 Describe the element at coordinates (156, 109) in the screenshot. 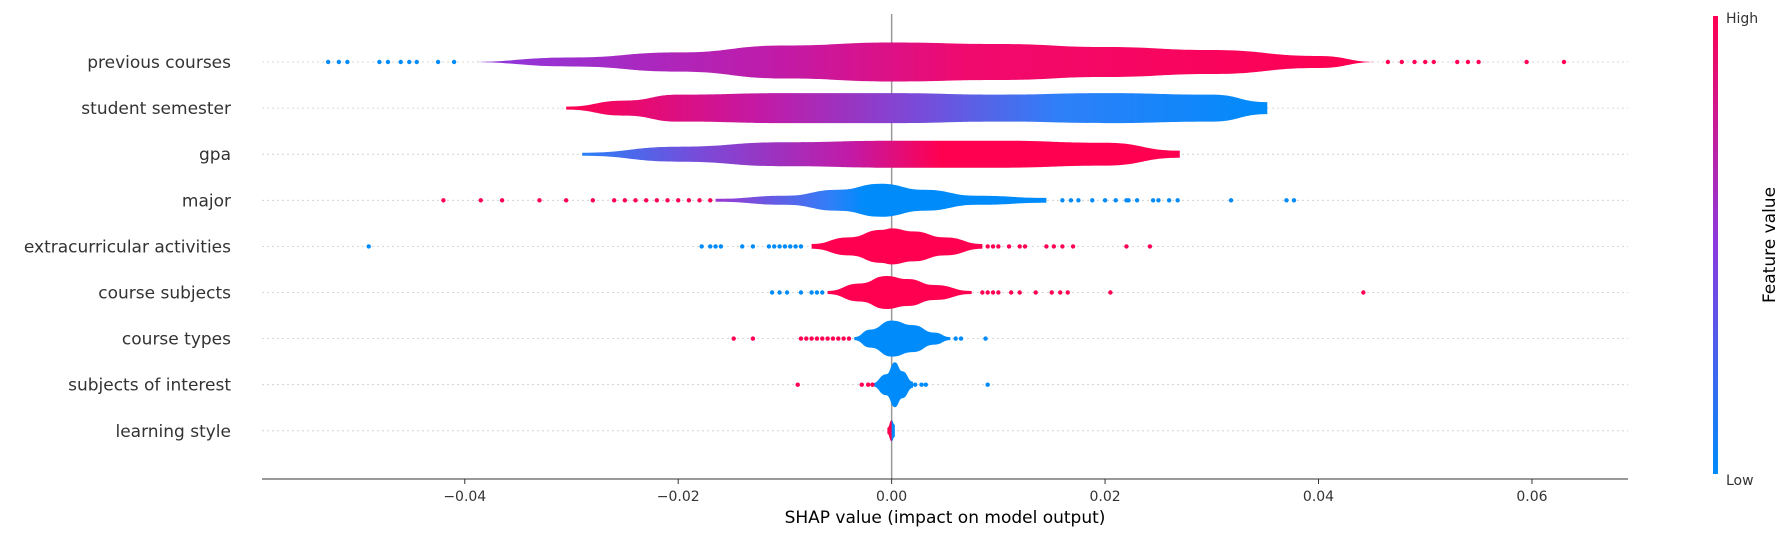

I see `feature-label-student-semester: student semester` at that location.